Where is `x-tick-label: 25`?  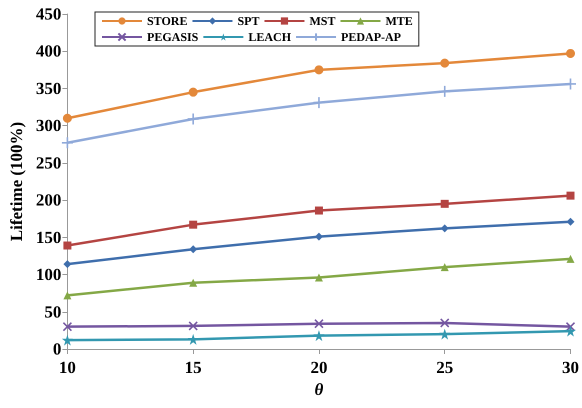 x-tick-label: 25 is located at coordinates (445, 367).